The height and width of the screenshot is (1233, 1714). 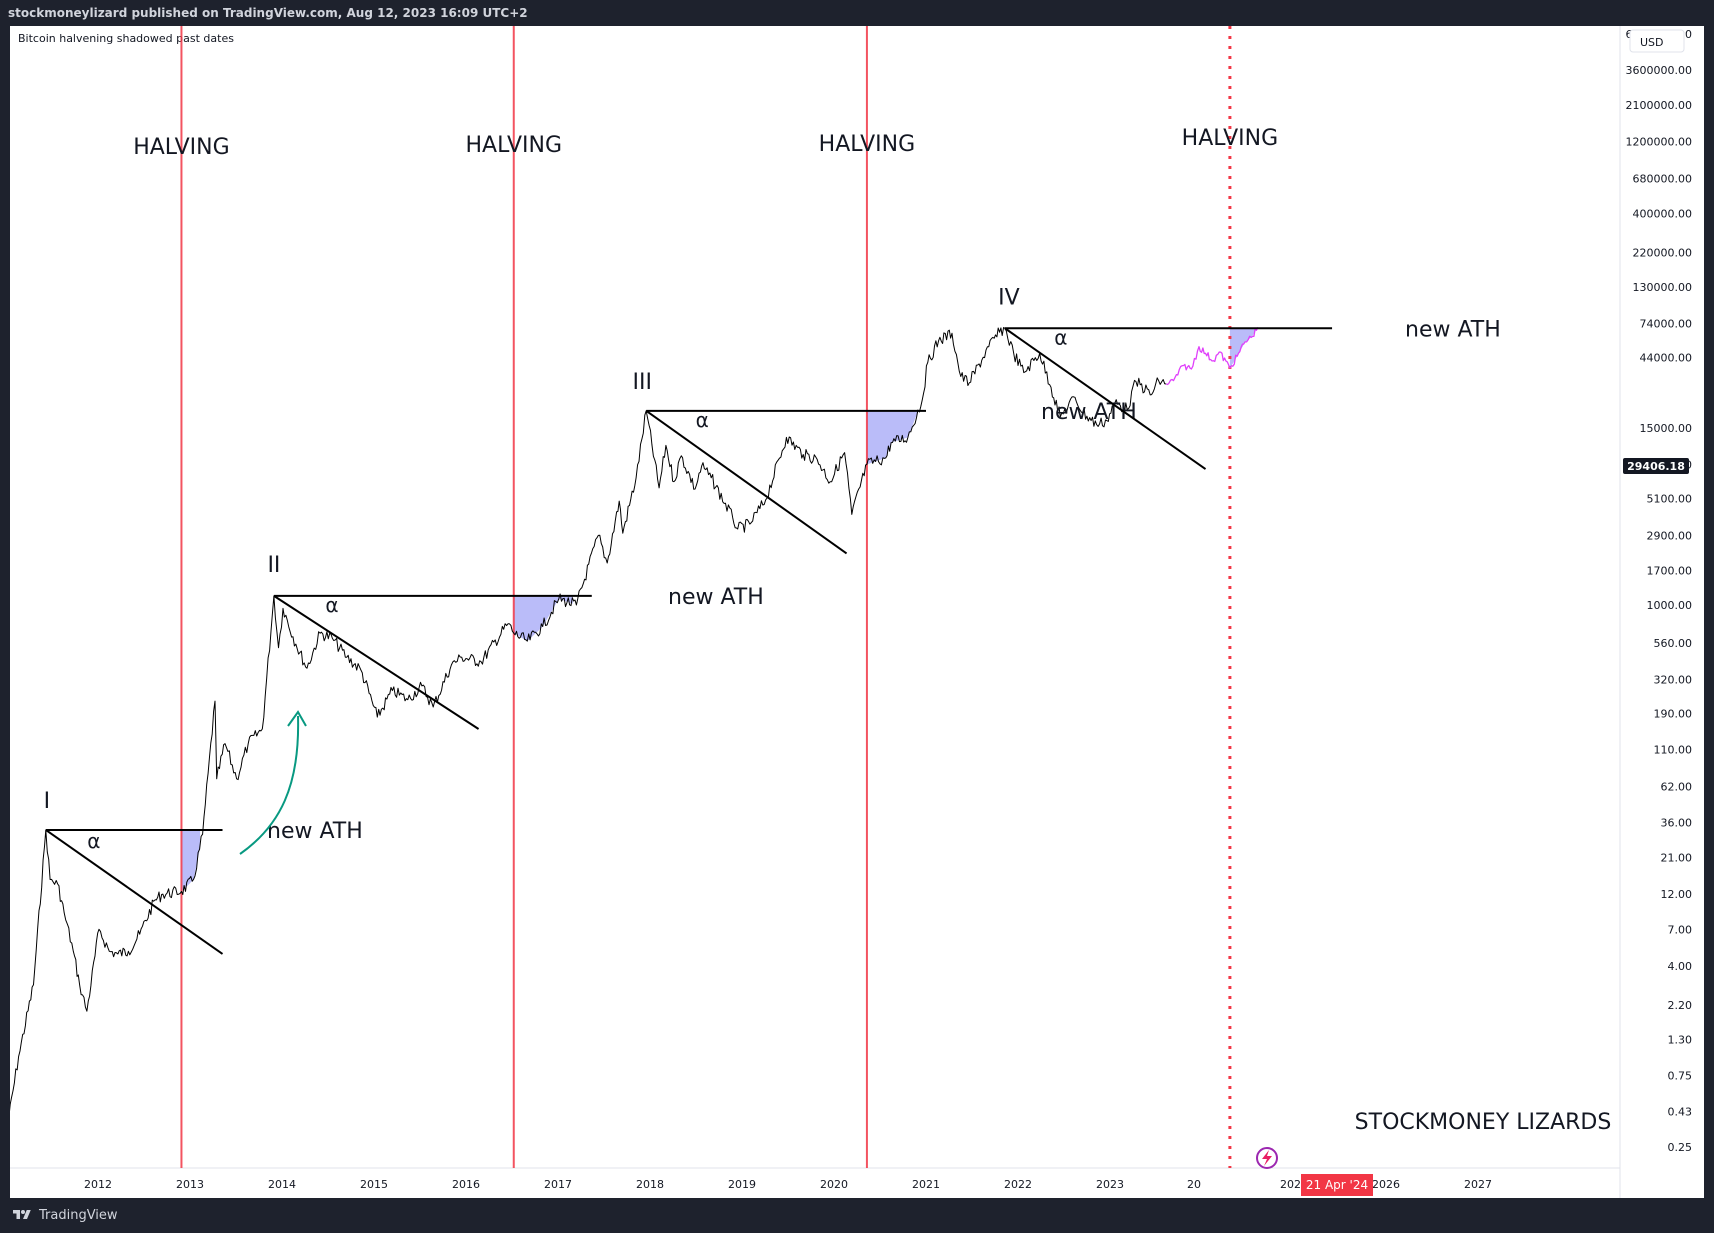 I want to click on alpha-label-3: α, so click(x=702, y=420).